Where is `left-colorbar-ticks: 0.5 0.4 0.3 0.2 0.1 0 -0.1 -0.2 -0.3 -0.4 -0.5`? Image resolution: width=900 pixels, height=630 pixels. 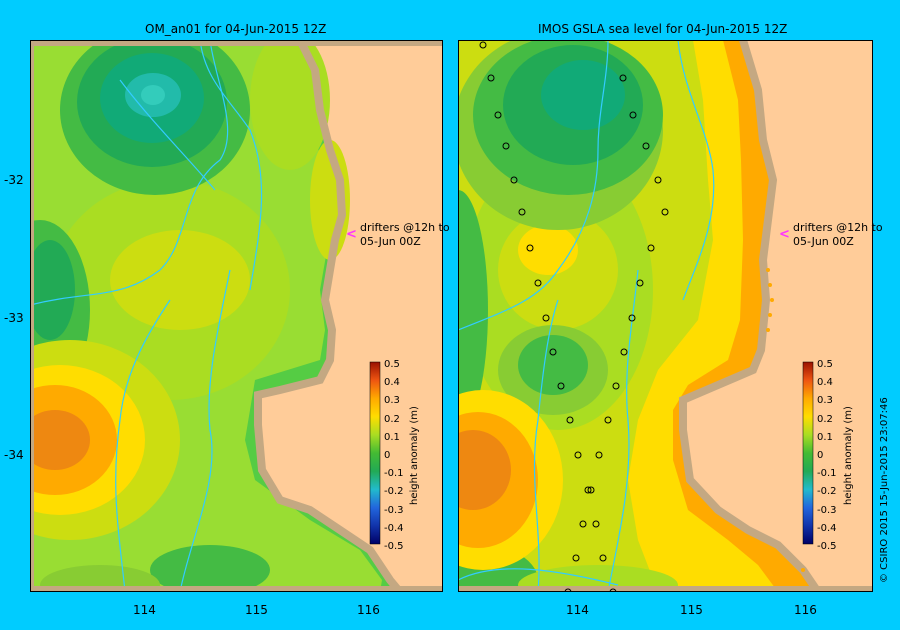
left-colorbar-ticks: 0.5 0.4 0.3 0.2 0.1 0 -0.1 -0.2 -0.3 -0.4 -0.5 is located at coordinates (394, 456).